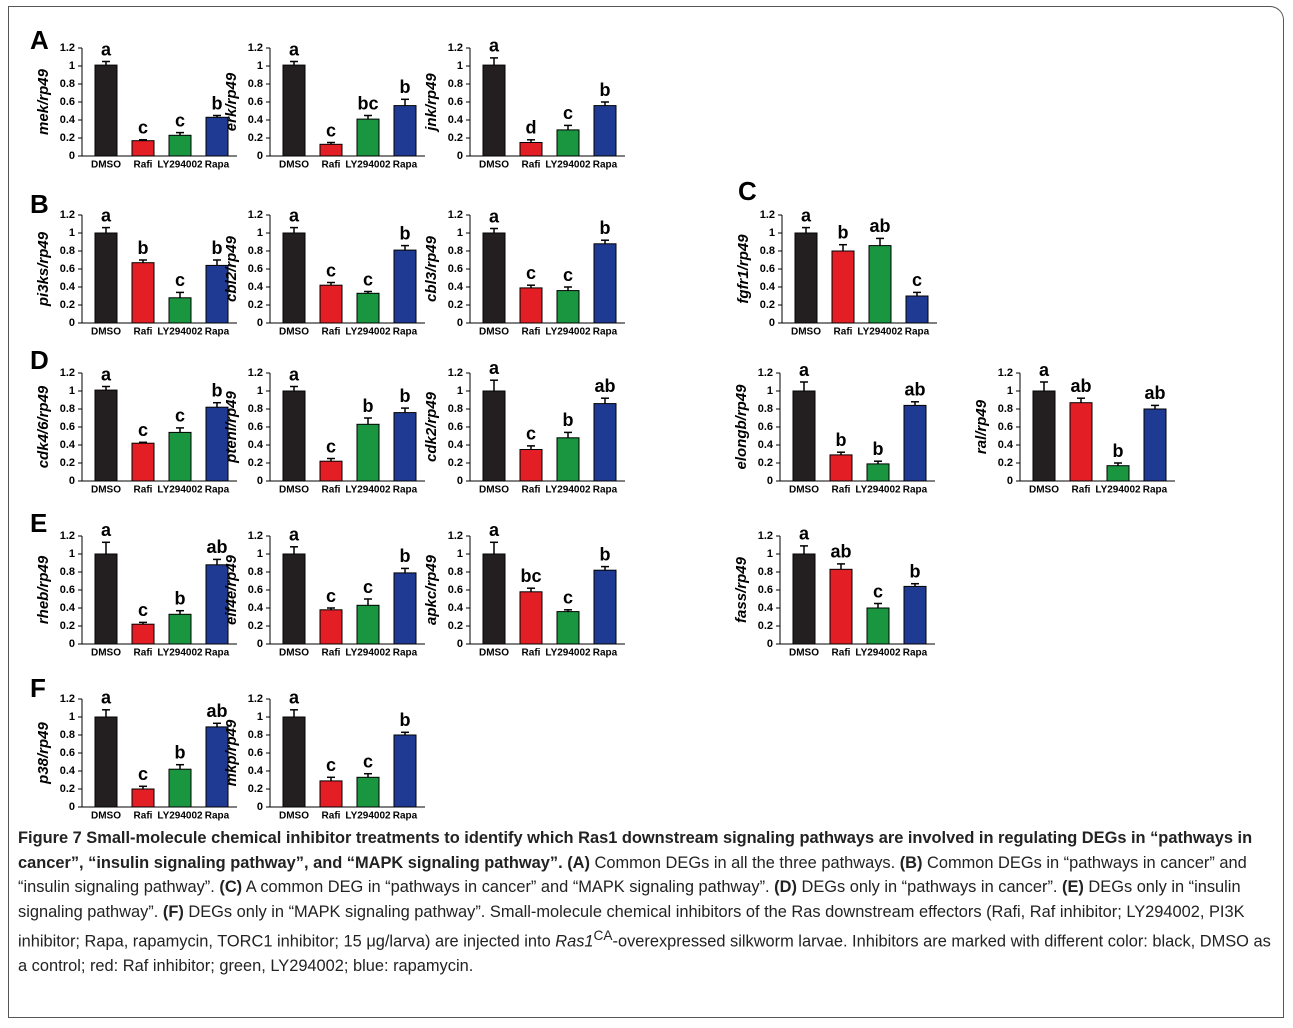  What do you see at coordinates (431, 589) in the screenshot?
I see `y-axis-label: apkc/rp49` at bounding box center [431, 589].